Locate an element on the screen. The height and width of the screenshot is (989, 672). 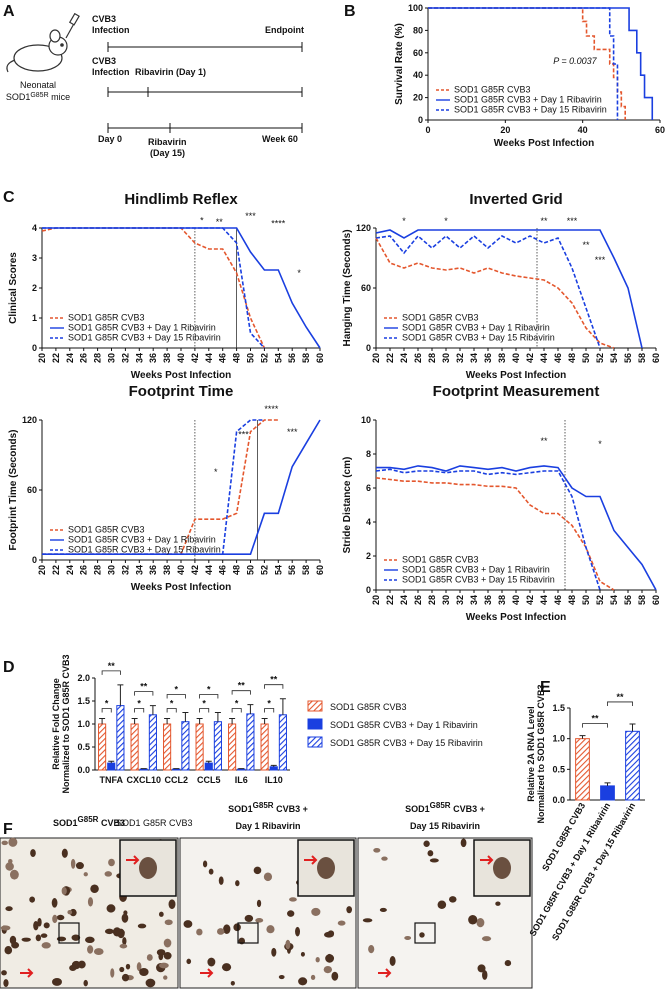
x-tick-label: 36 is located at coordinates (153, 570).